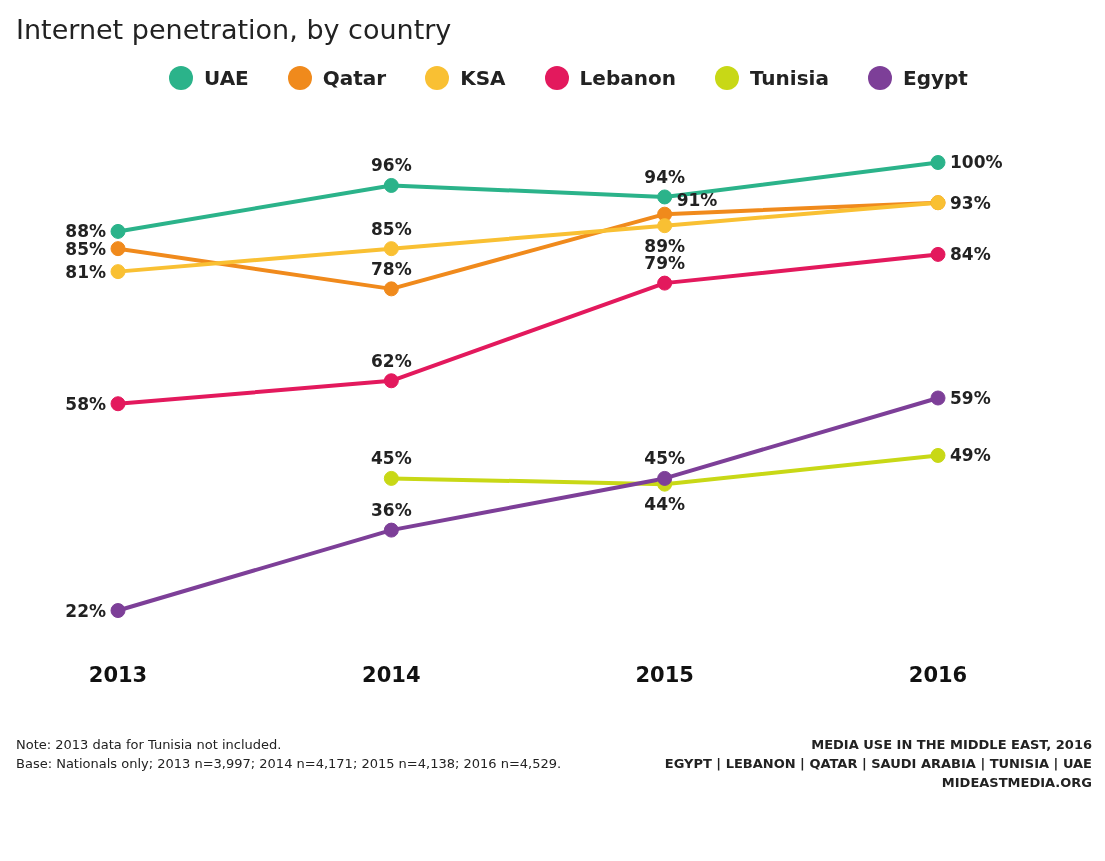 The width and height of the screenshot is (1105, 861). I want to click on data-label: 44%, so click(665, 504).